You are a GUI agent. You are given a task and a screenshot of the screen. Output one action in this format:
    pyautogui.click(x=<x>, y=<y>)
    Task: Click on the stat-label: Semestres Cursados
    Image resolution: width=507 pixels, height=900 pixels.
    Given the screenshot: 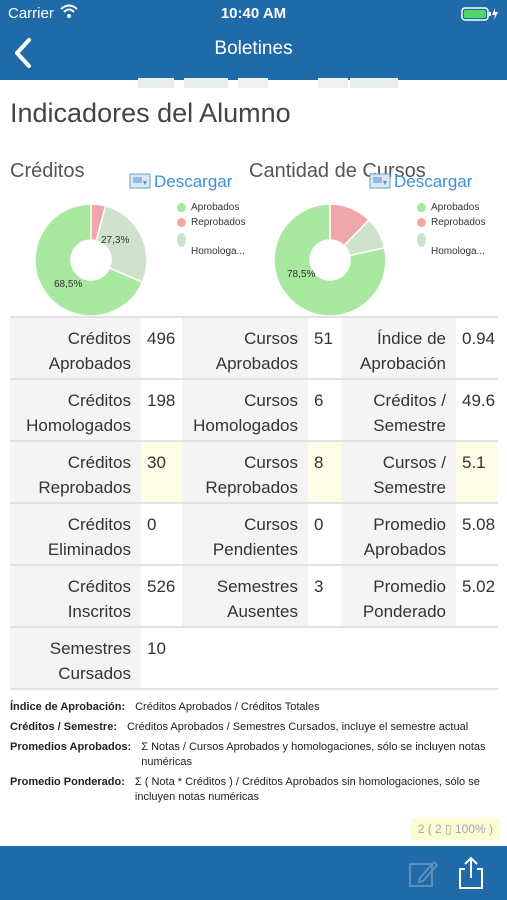 What is the action you would take?
    pyautogui.click(x=75, y=658)
    